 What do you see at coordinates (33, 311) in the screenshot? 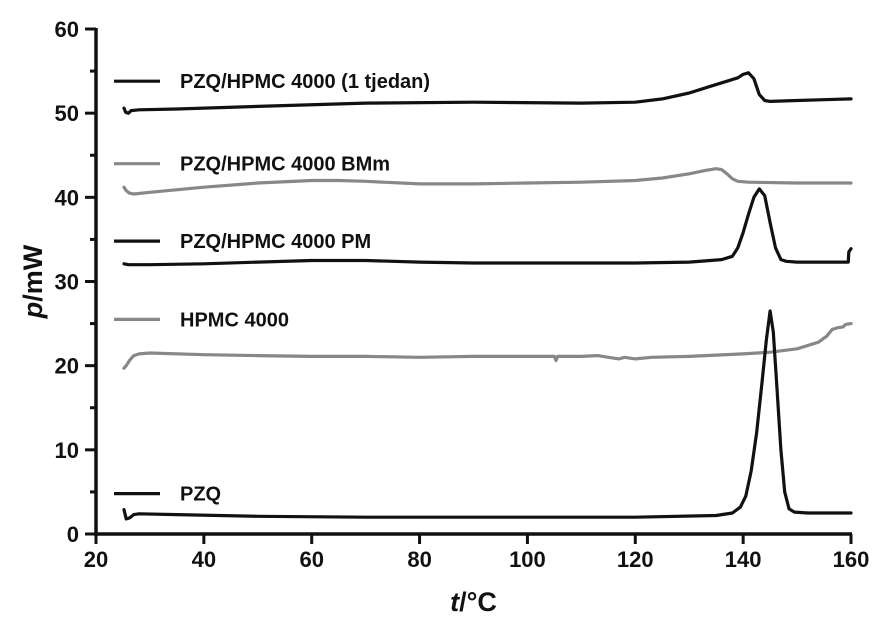
I see `y-axis-symbol: p` at bounding box center [33, 311].